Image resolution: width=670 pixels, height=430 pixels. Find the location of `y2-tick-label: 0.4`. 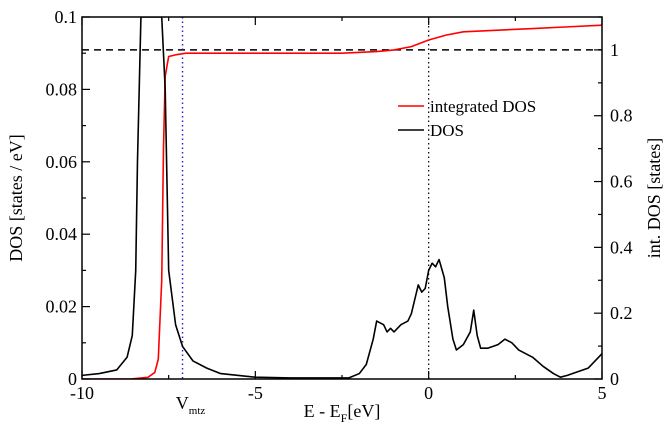

y2-tick-label: 0.4 is located at coordinates (621, 247).